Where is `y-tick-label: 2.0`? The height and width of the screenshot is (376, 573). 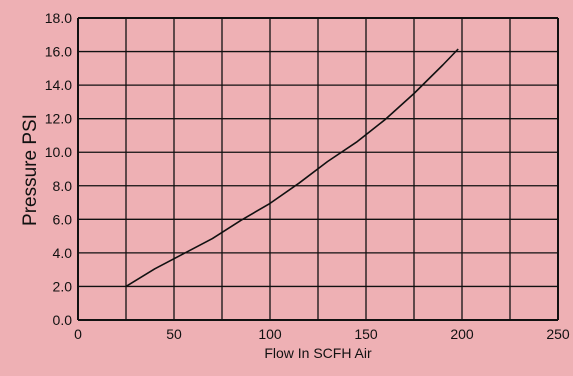 y-tick-label: 2.0 is located at coordinates (63, 286).